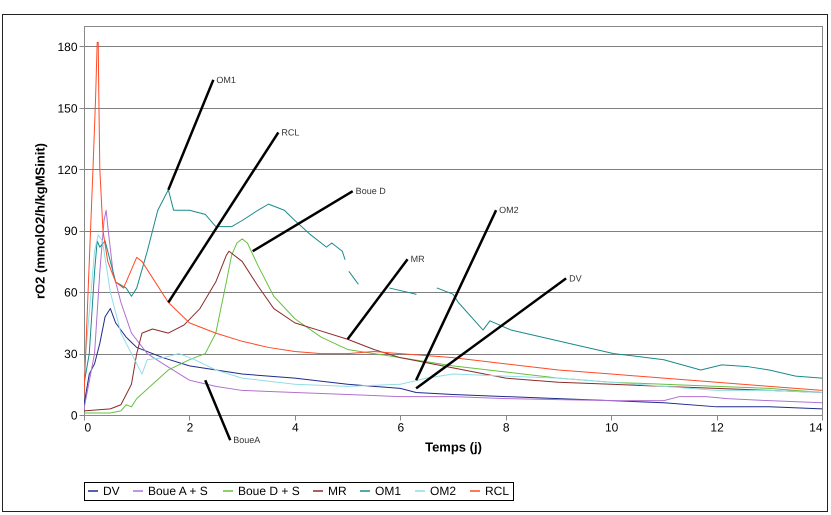 This screenshot has width=831, height=515. What do you see at coordinates (226, 79) in the screenshot?
I see `annotation: OM1` at bounding box center [226, 79].